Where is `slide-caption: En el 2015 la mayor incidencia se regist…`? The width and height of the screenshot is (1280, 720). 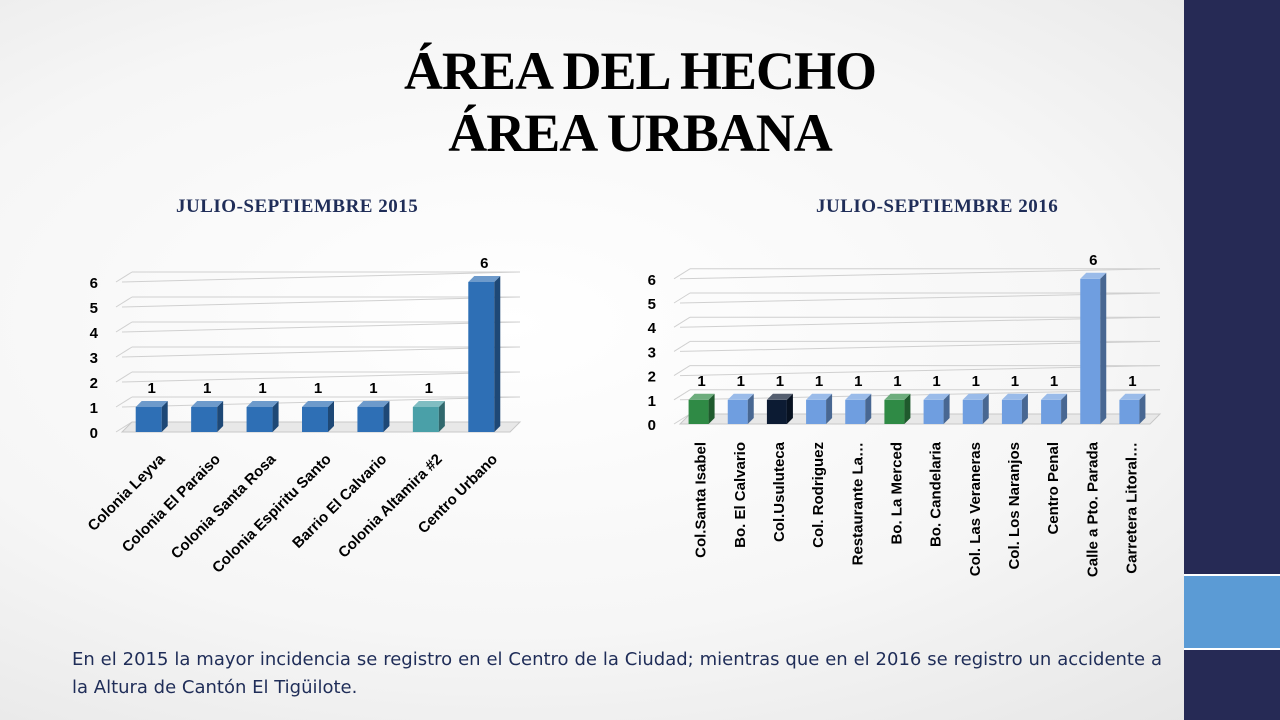 slide-caption: En el 2015 la mayor incidencia se regist… is located at coordinates (617, 673).